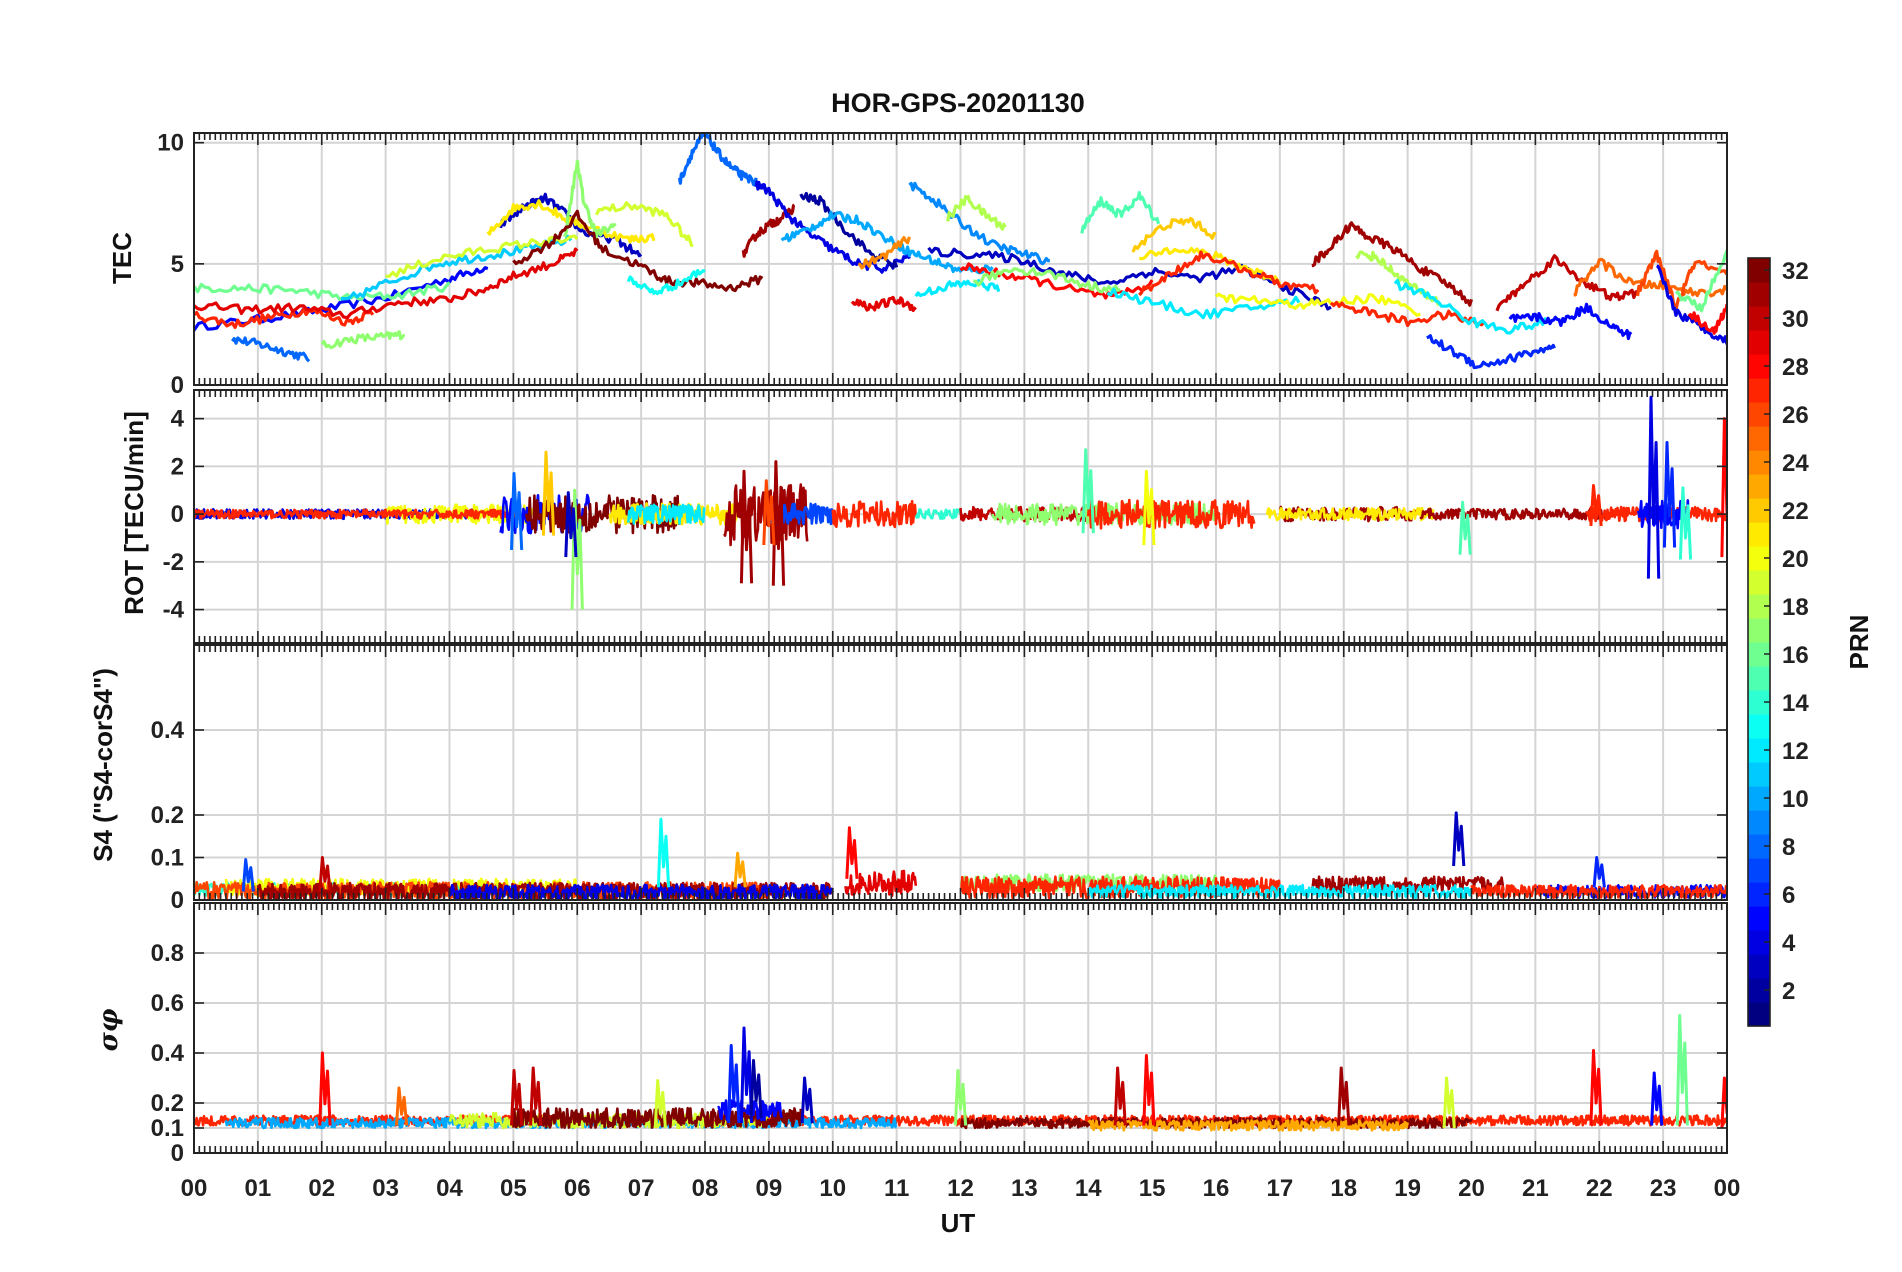 The image size is (1902, 1272). What do you see at coordinates (1859, 642) in the screenshot?
I see `colorbar-label-group: PRN` at bounding box center [1859, 642].